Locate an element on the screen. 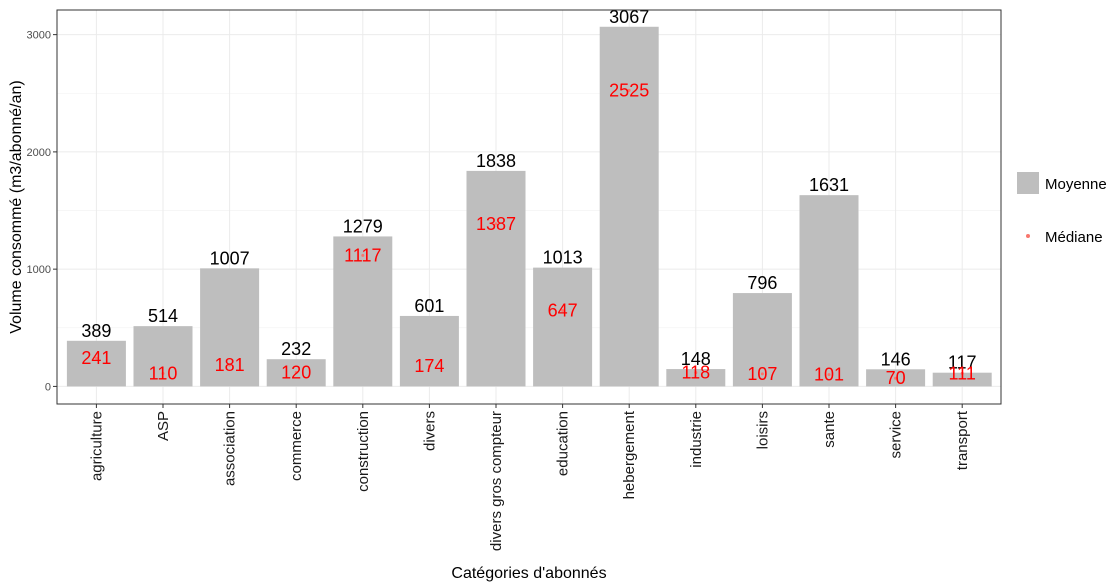 The image size is (1112, 584). x-tick-label: divers gros compteur is located at coordinates (496, 481).